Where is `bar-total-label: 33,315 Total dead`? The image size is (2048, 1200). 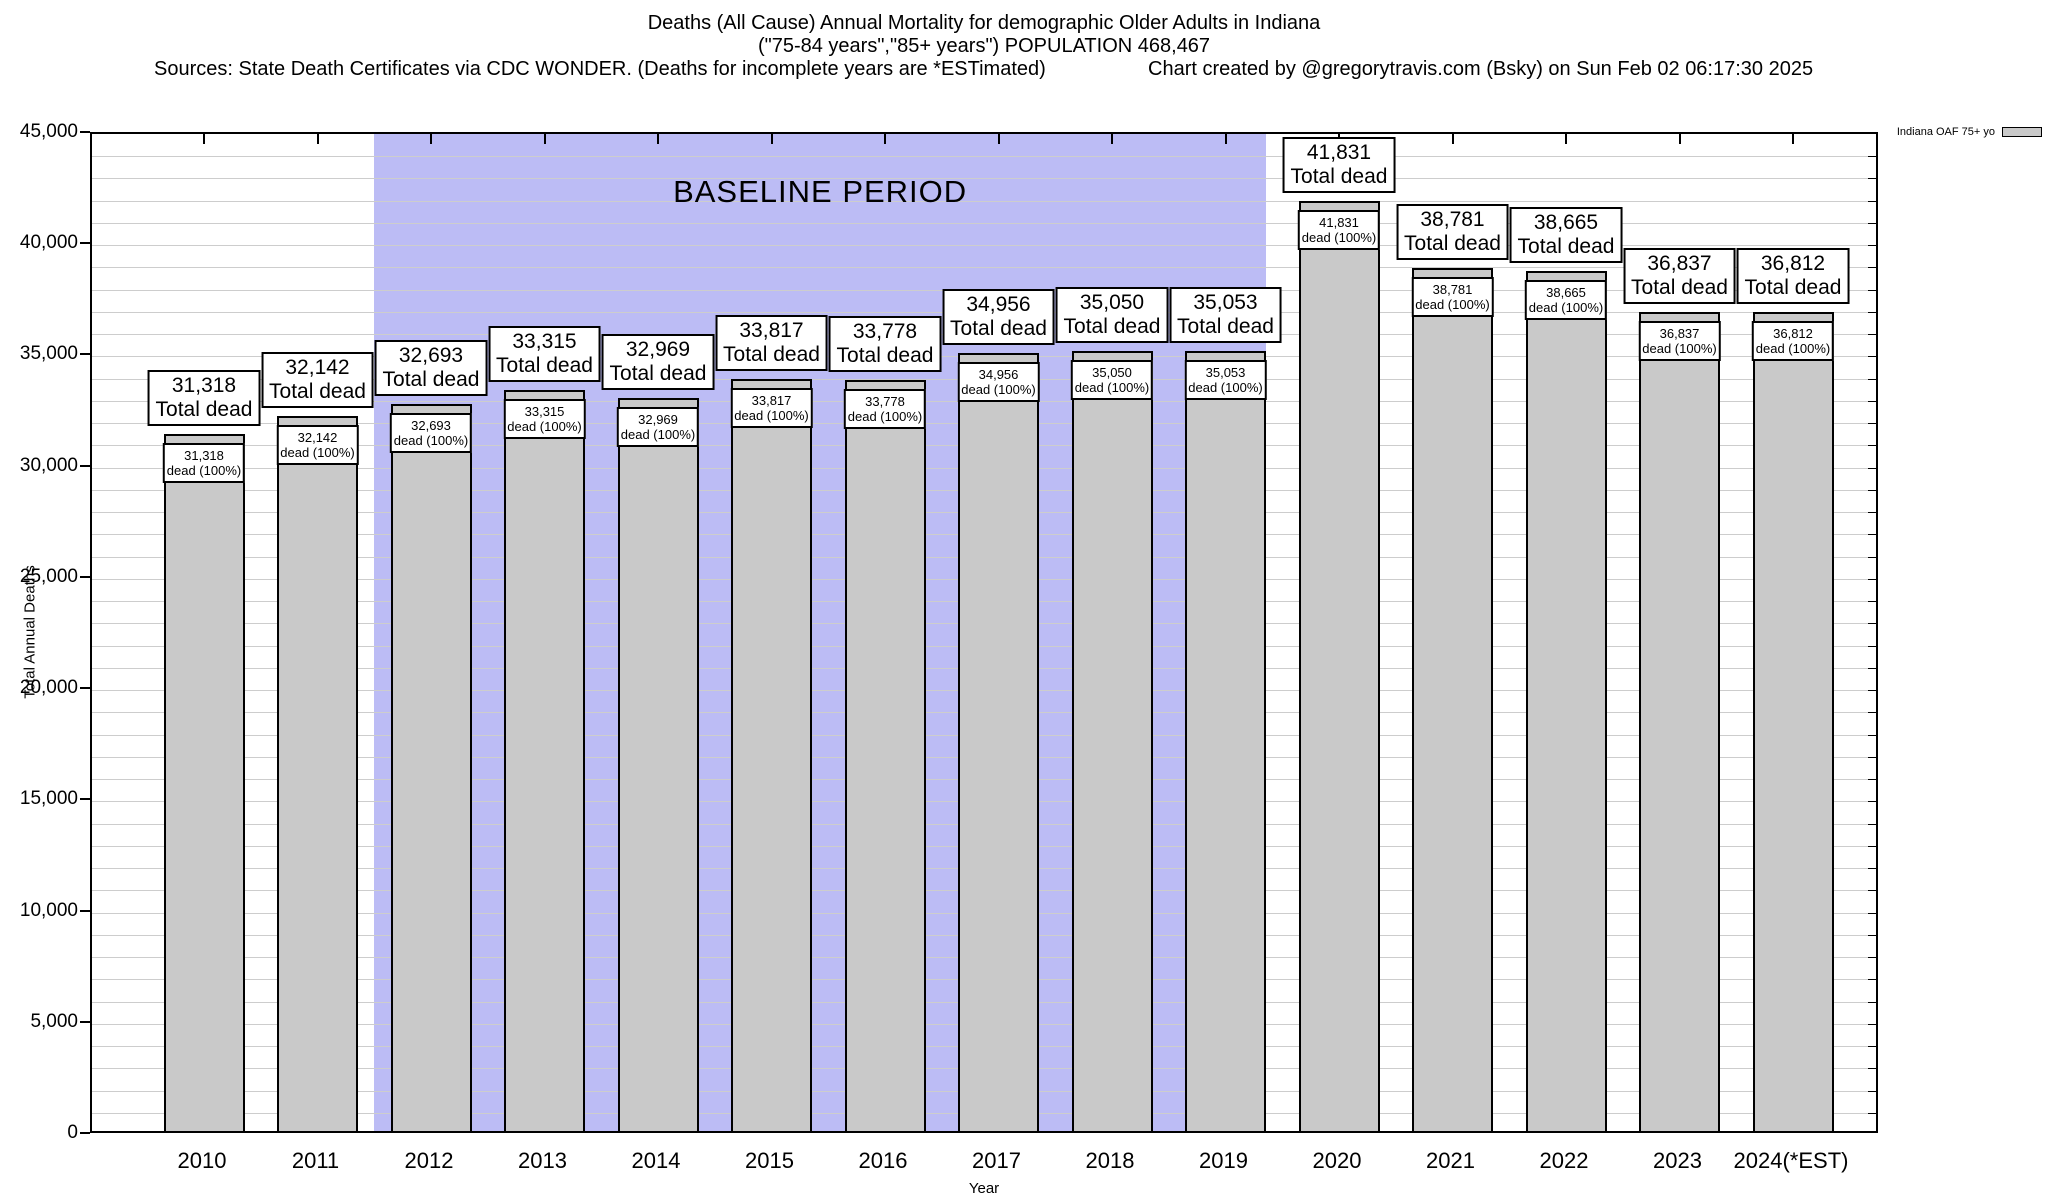
bar-total-label: 33,315 Total dead is located at coordinates (544, 353).